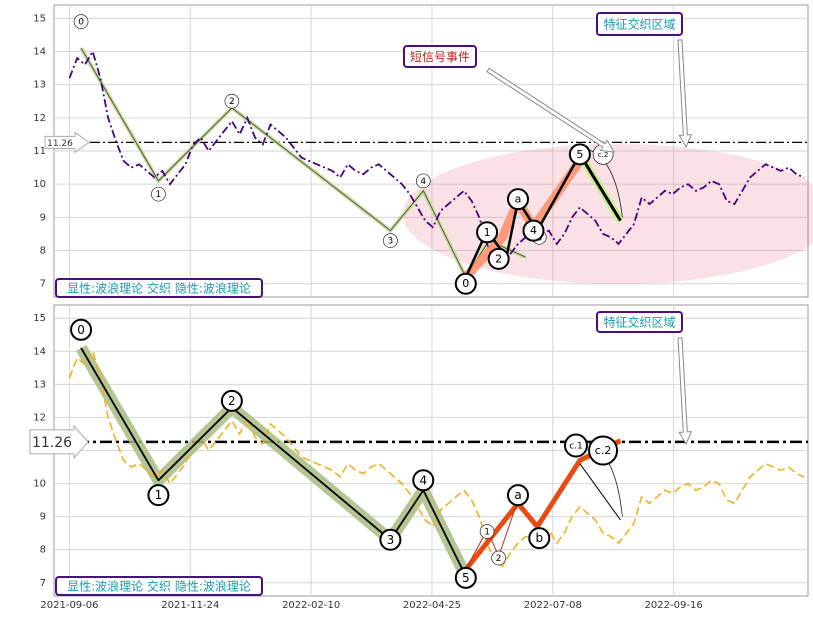 The image size is (813, 617). Describe the element at coordinates (550, 110) in the screenshot. I see `short-signal-arrow` at that location.